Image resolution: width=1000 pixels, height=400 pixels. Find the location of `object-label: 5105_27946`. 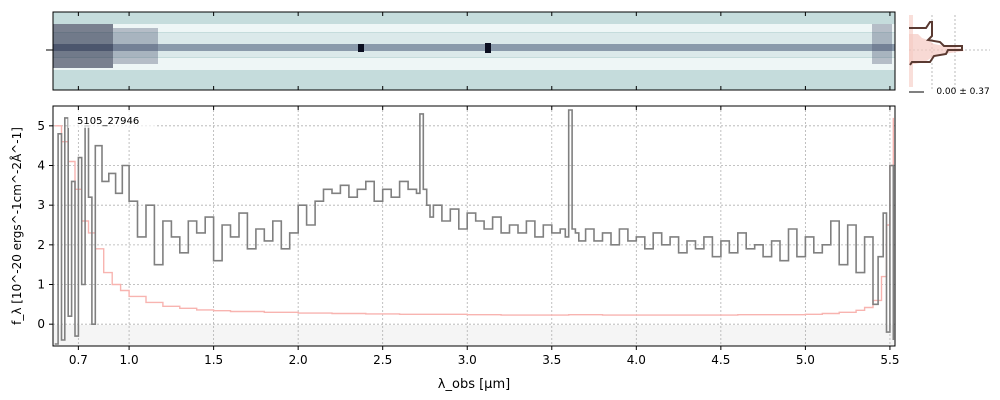

object-label: 5105_27946 is located at coordinates (108, 121).